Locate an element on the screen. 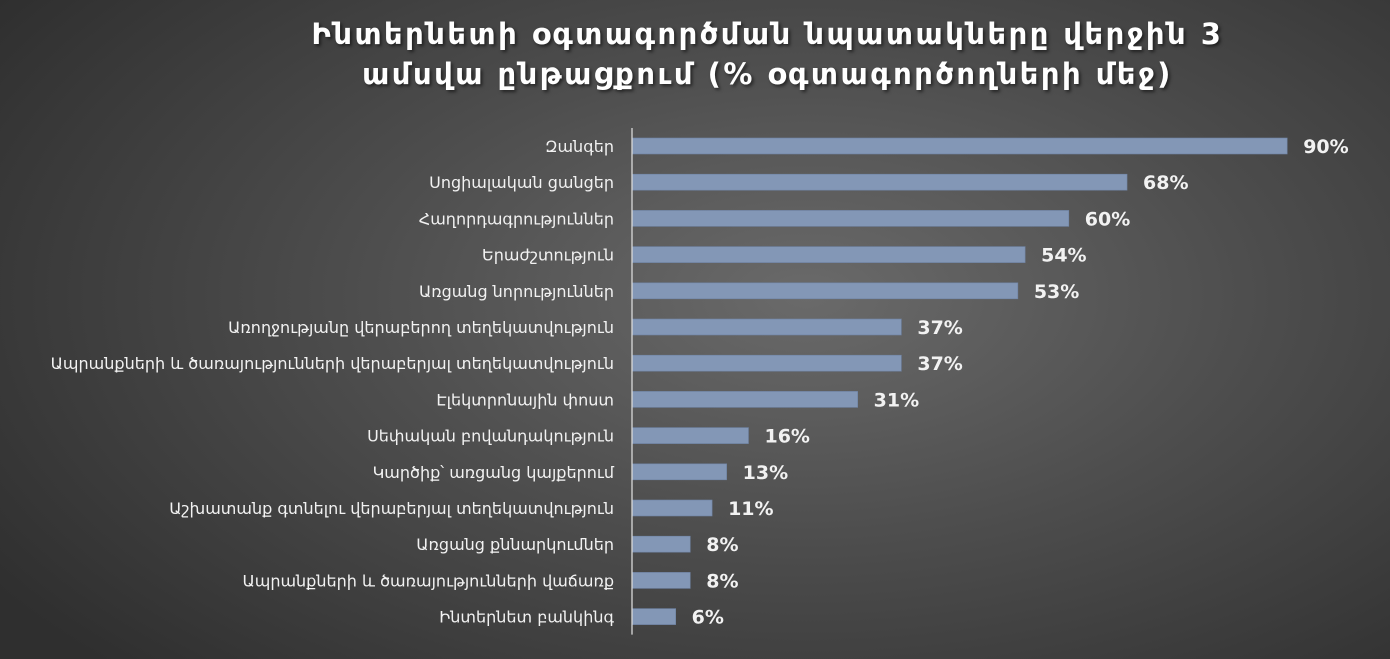 This screenshot has height=659, width=1390. category-label: Ինտերնետ բանկինգ is located at coordinates (526, 617).